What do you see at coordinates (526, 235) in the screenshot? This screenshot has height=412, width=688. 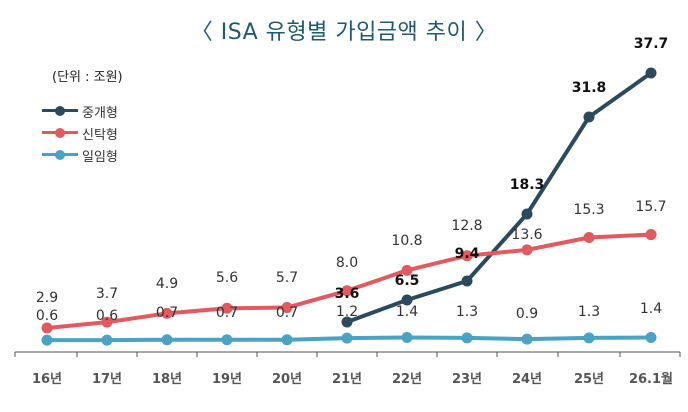 I see `data-label-s1-8: 13.6` at bounding box center [526, 235].